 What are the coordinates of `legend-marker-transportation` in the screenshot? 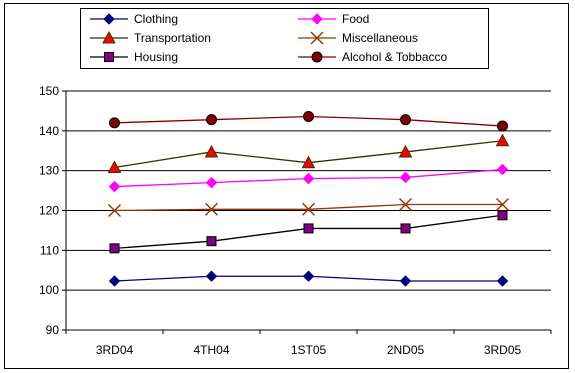 It's located at (109, 37).